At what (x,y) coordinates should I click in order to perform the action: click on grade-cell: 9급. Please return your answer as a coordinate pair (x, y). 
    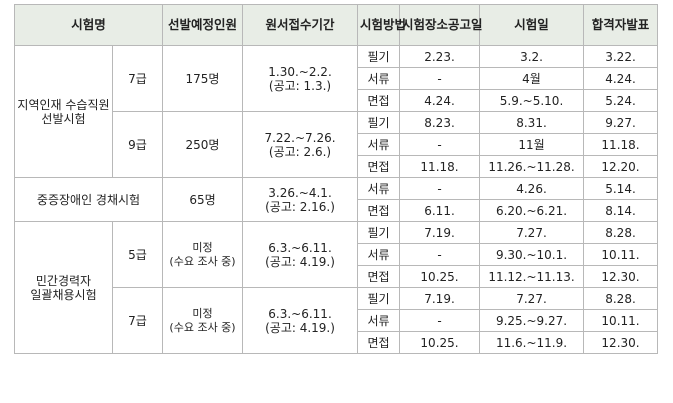
    Looking at the image, I should click on (137, 144).